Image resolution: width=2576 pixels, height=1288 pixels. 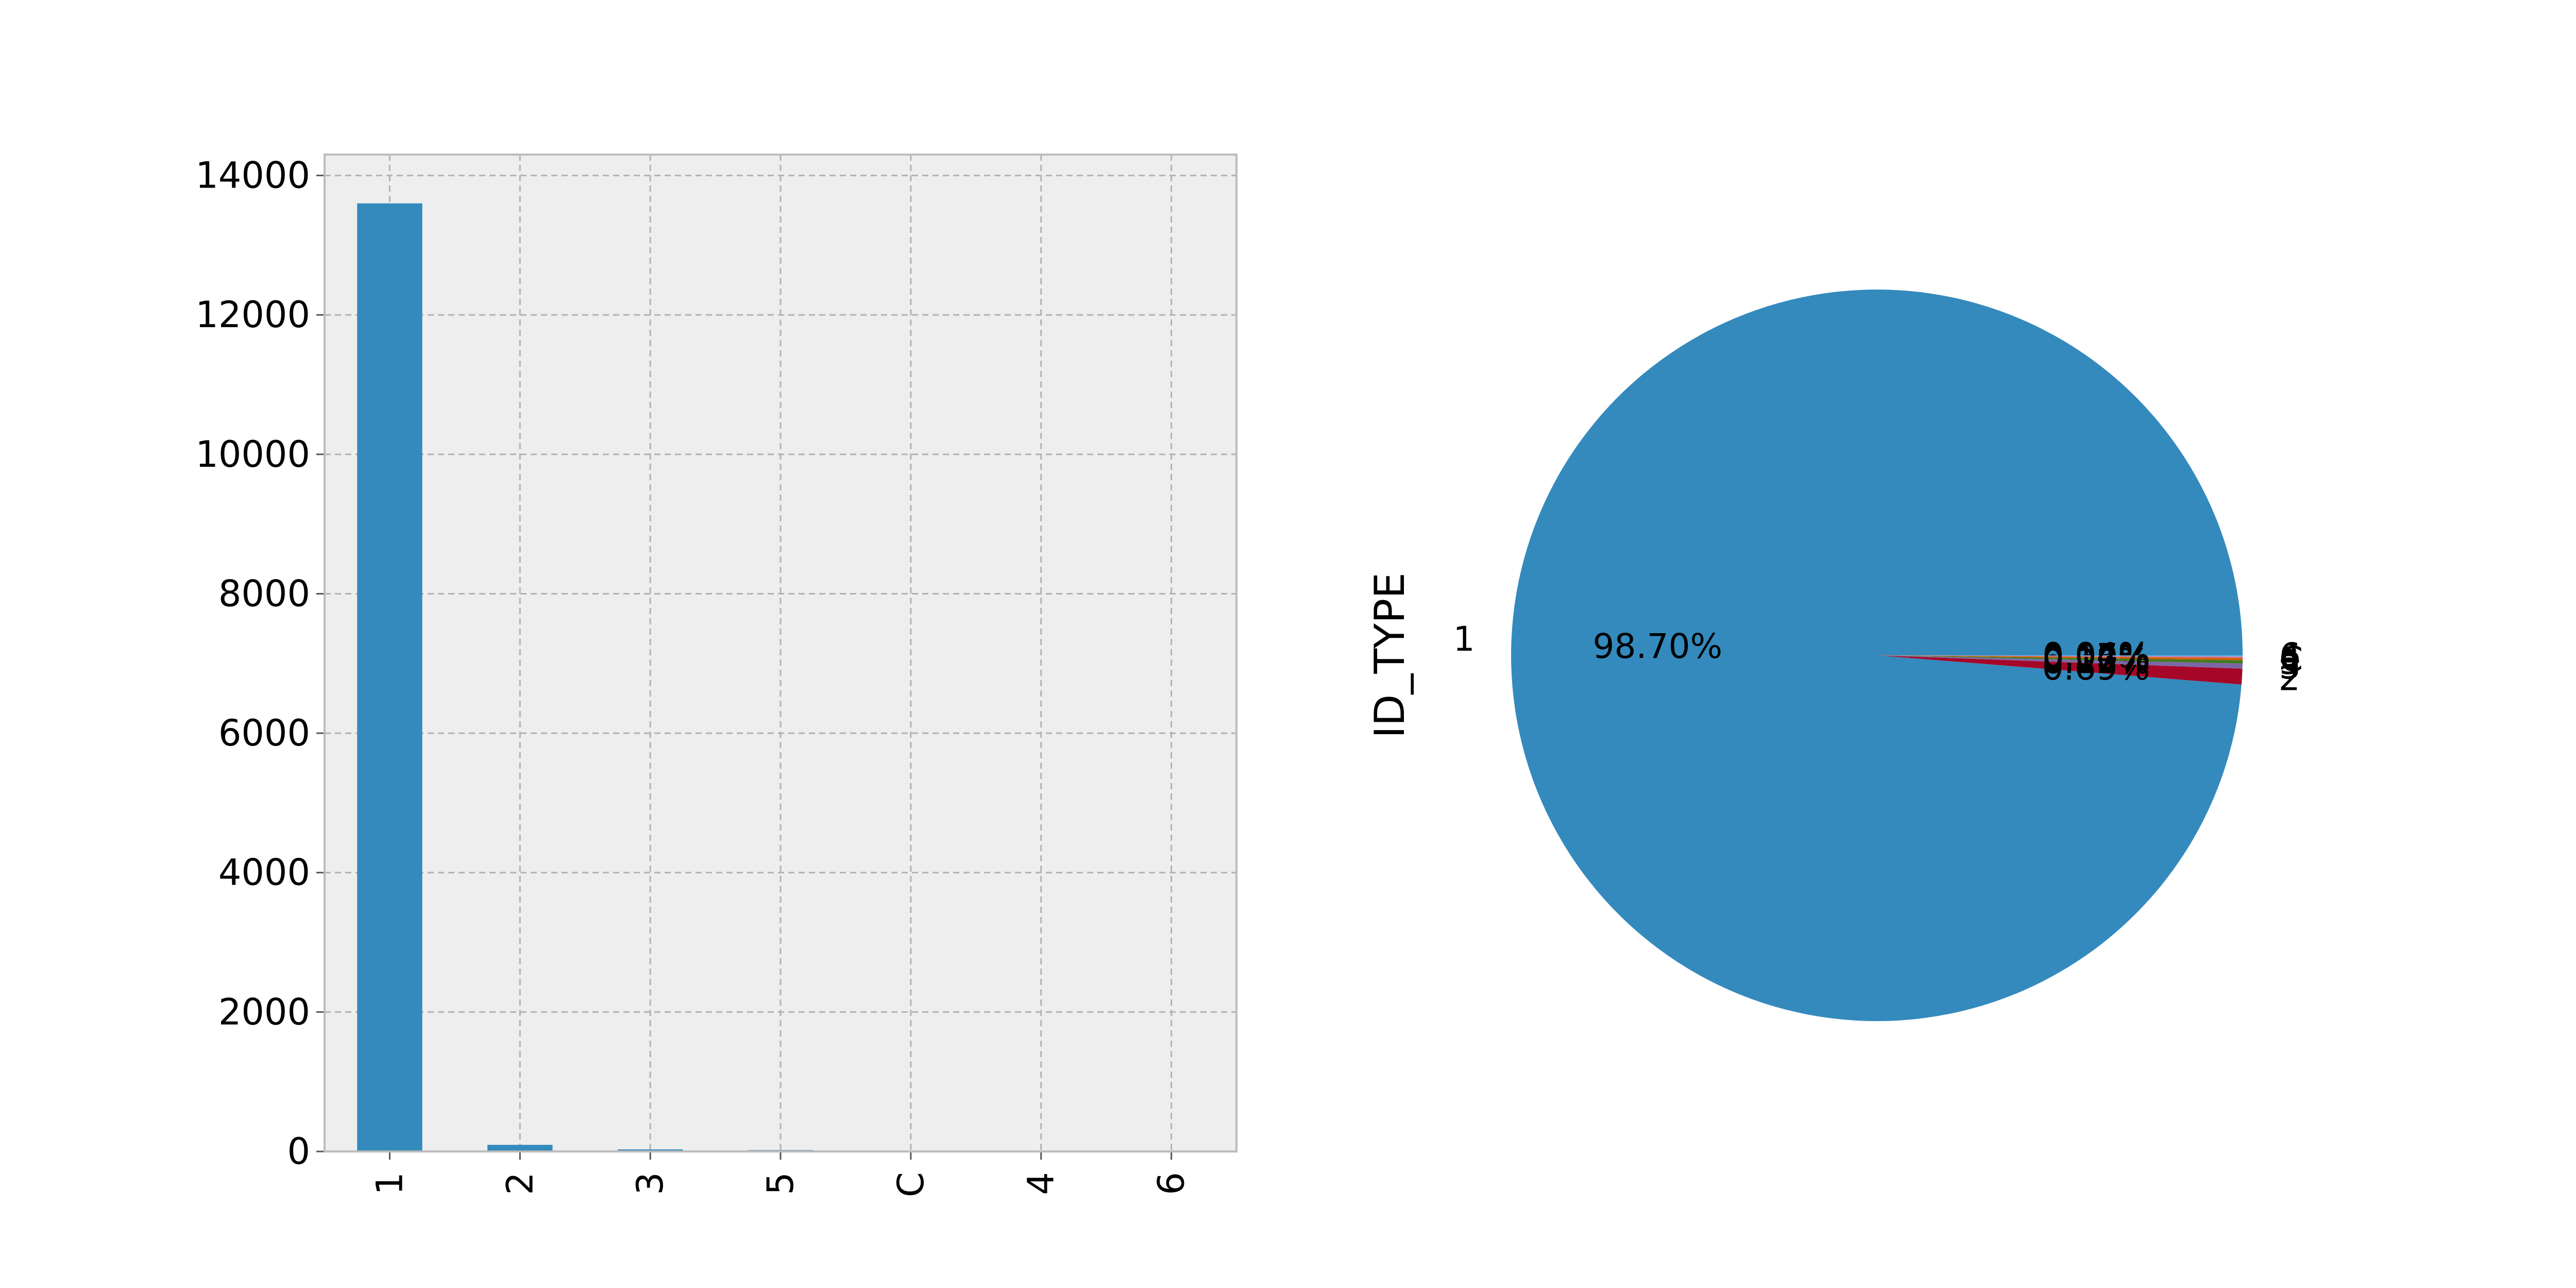 What do you see at coordinates (1658, 646) in the screenshot?
I see `pie-percent-label: 98.70%` at bounding box center [1658, 646].